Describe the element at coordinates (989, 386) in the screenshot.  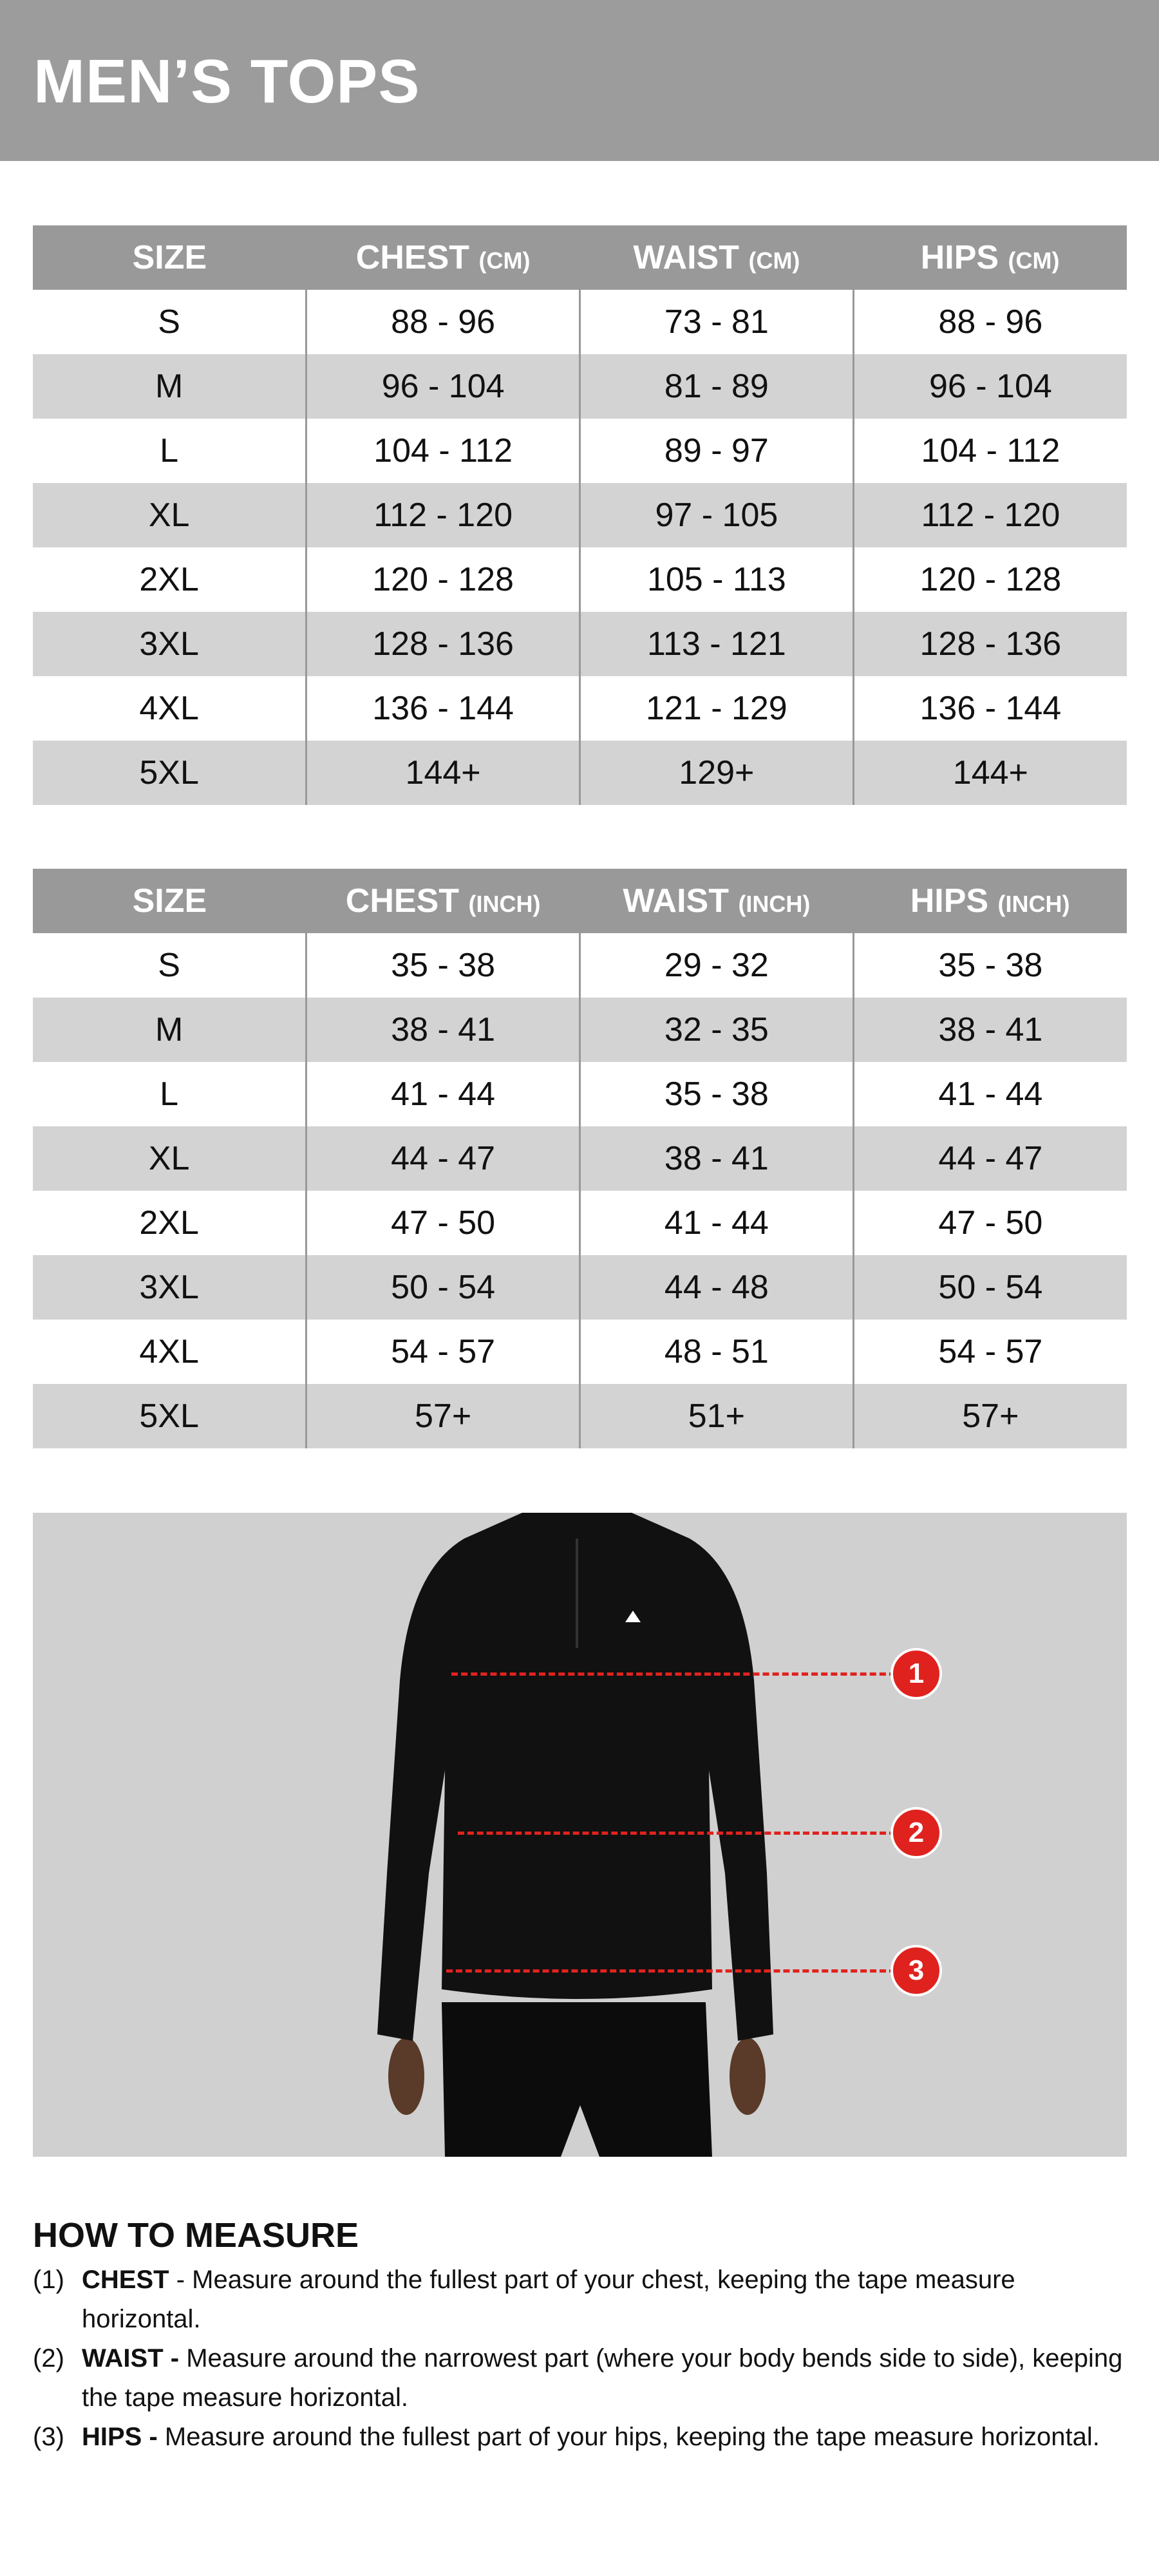
I see `table-cell: 96 - 104` at that location.